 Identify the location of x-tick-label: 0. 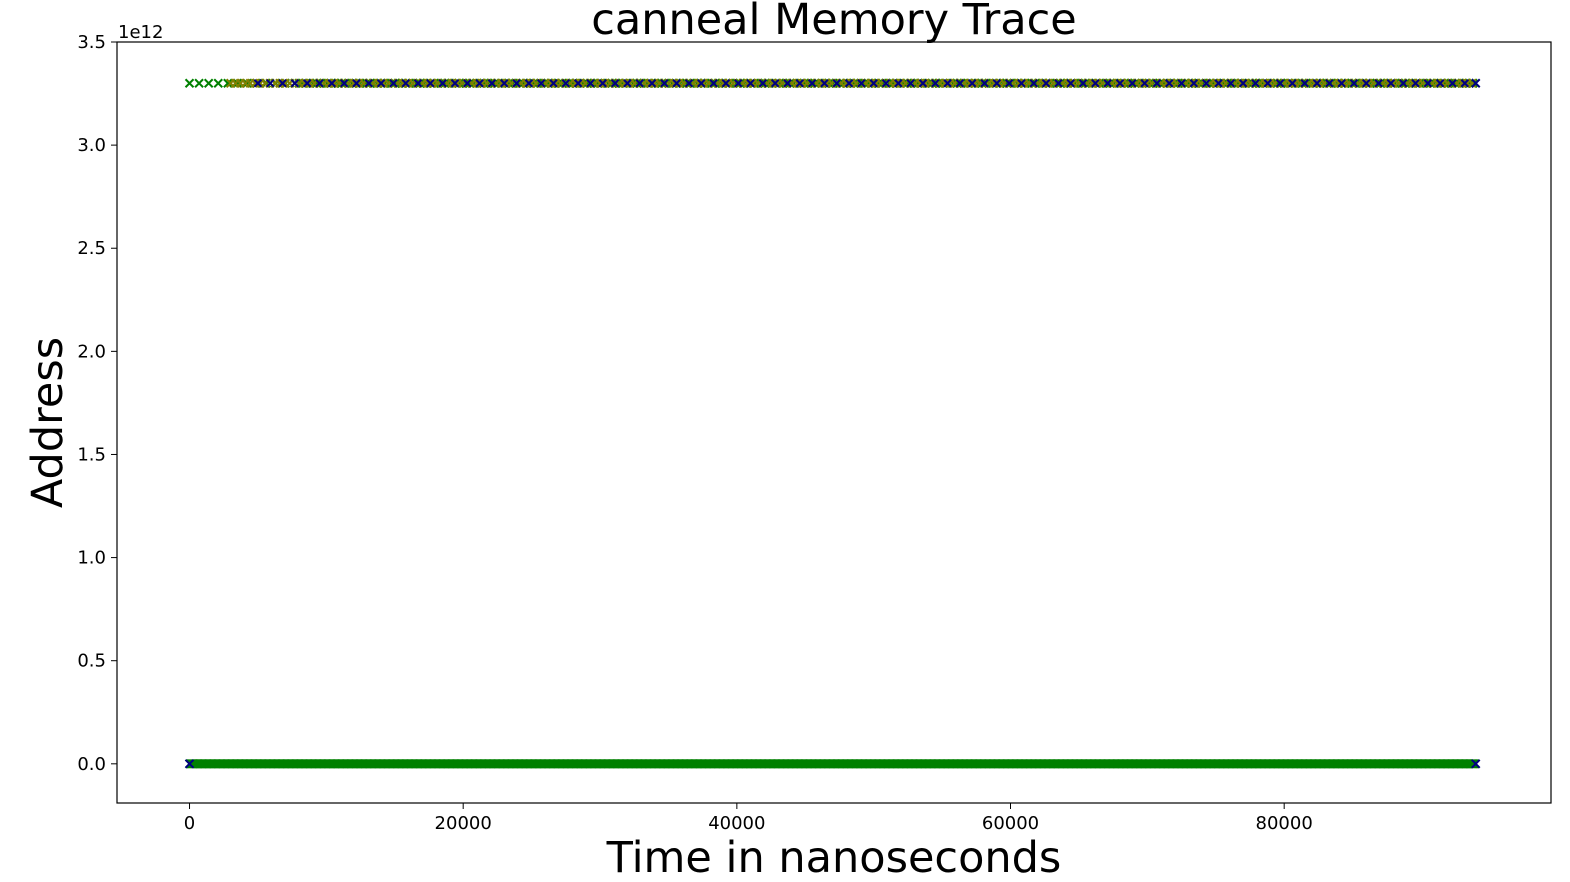
(189, 823).